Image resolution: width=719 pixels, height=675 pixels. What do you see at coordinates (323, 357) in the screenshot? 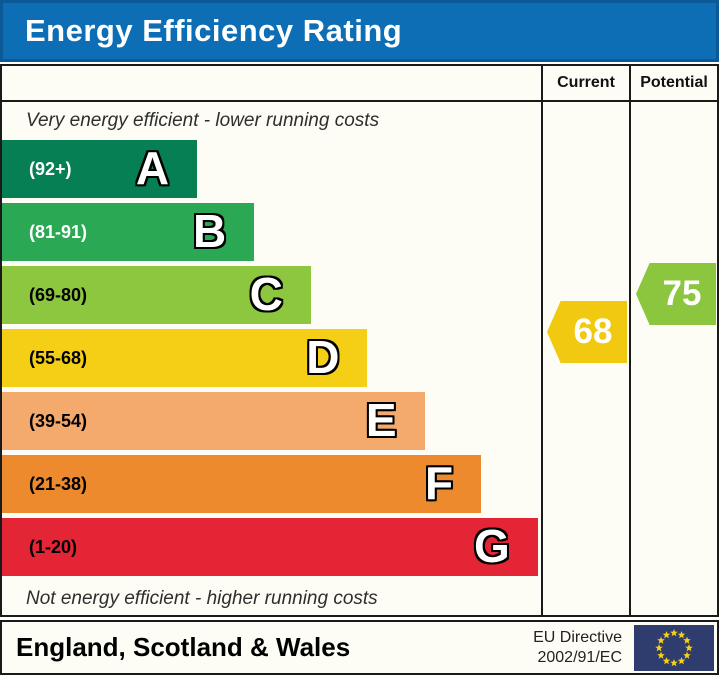
I see `band-letter: D` at bounding box center [323, 357].